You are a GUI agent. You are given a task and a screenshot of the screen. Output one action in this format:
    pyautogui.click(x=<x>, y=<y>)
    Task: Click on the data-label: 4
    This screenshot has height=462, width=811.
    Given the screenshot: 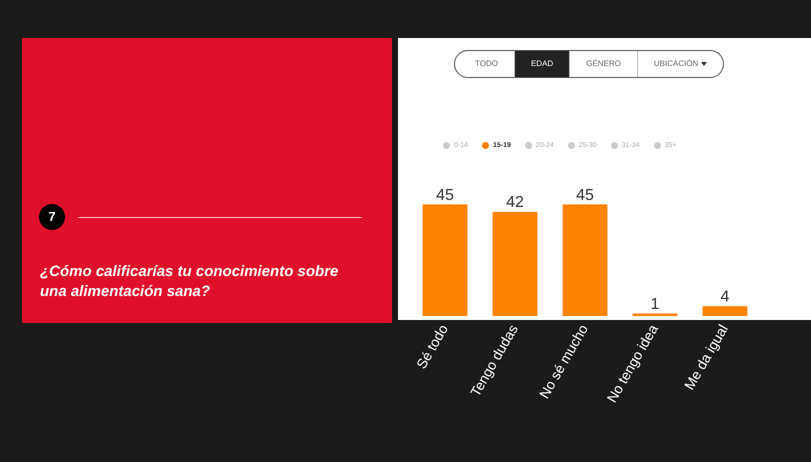 What is the action you would take?
    pyautogui.click(x=725, y=297)
    